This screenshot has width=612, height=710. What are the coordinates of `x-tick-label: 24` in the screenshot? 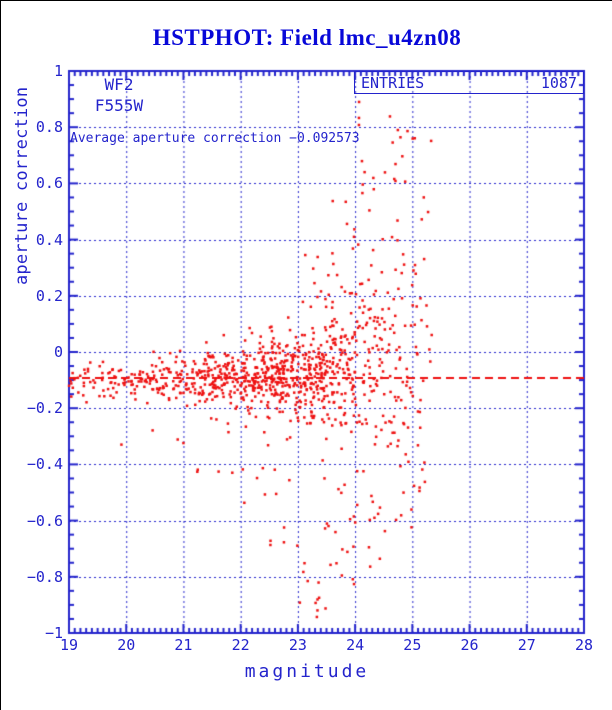 It's located at (355, 645).